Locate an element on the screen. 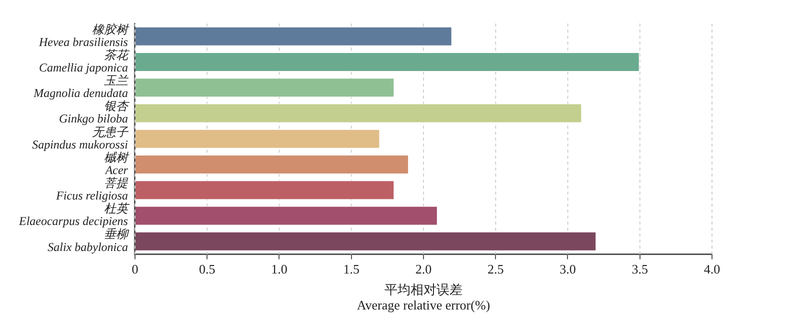 This screenshot has width=800, height=326. y-tick-label: 玉兰 Magnolia denudata is located at coordinates (80, 87).